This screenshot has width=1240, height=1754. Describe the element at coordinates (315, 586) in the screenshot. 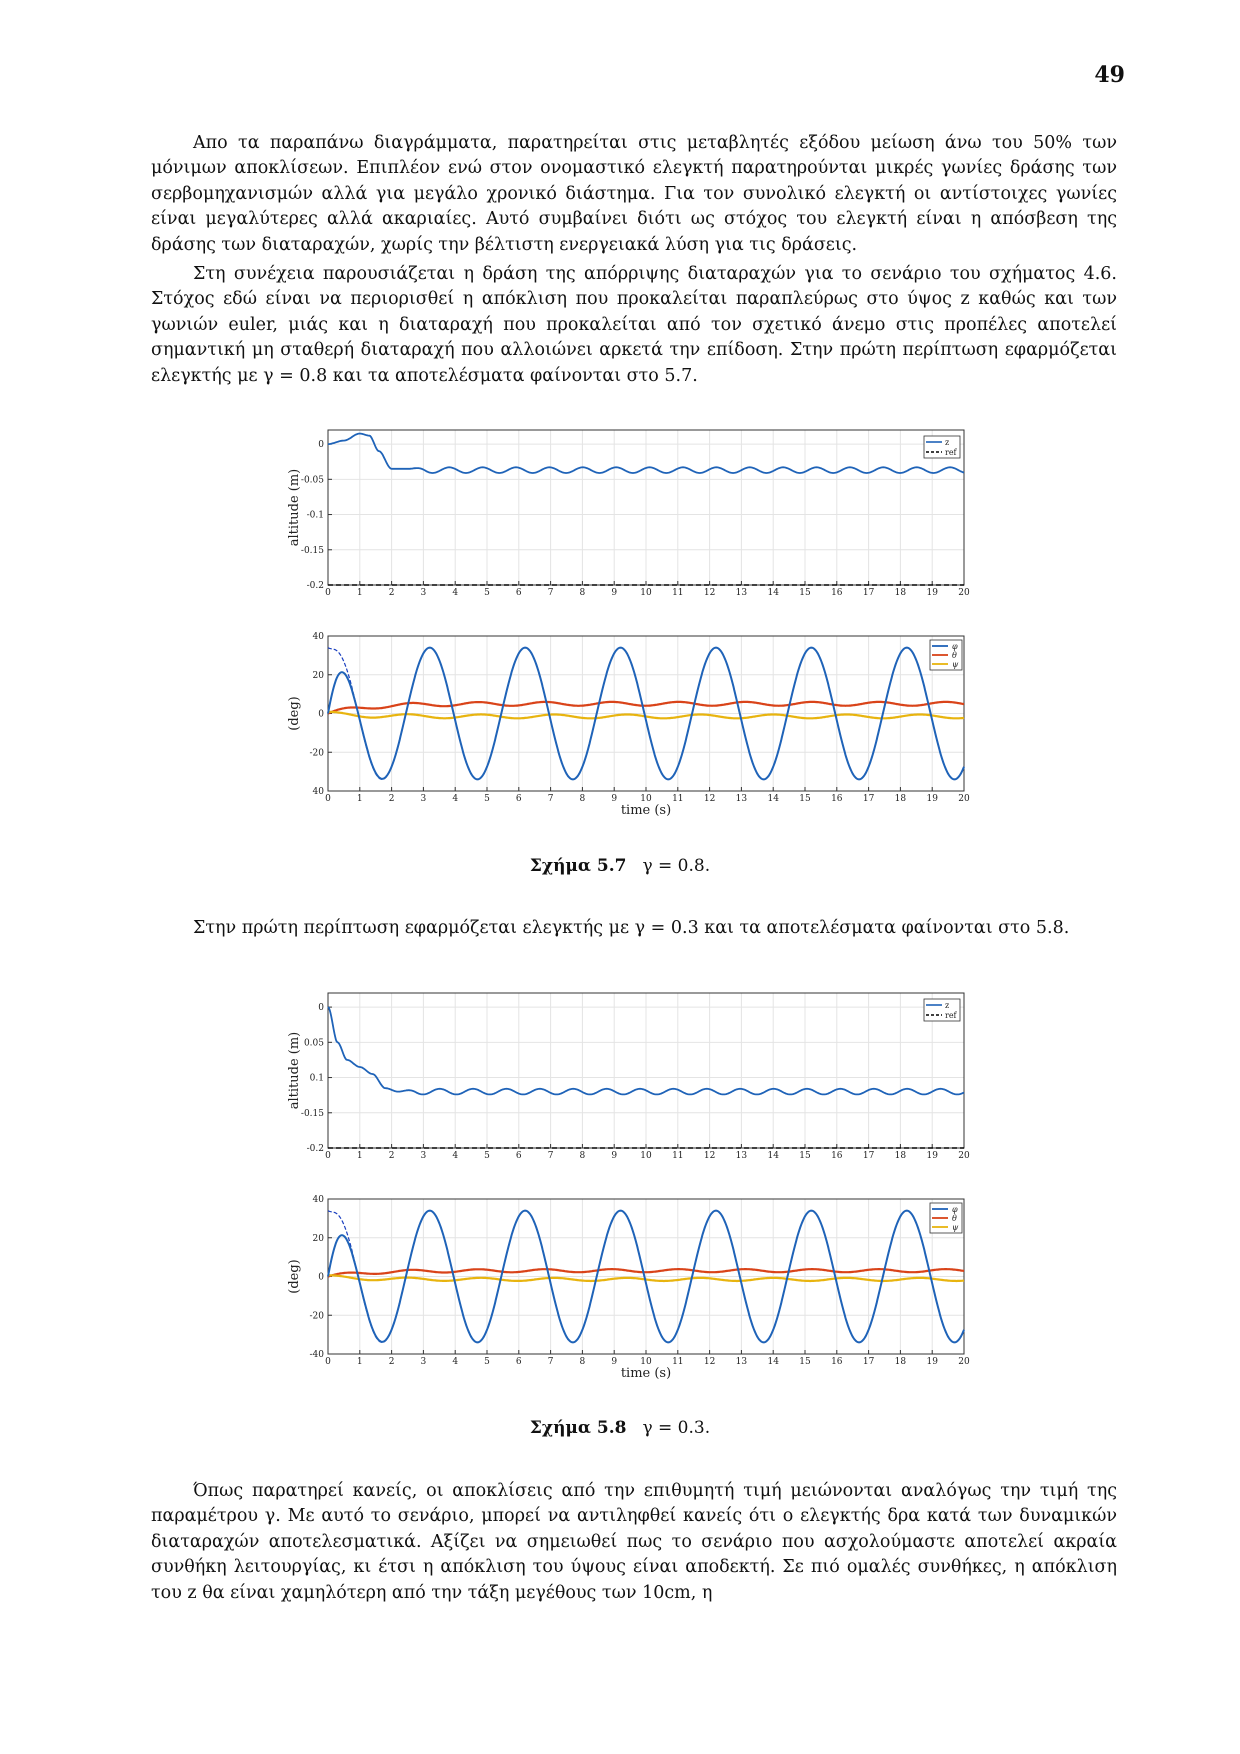

I see `y-tick-label: -0.2` at that location.